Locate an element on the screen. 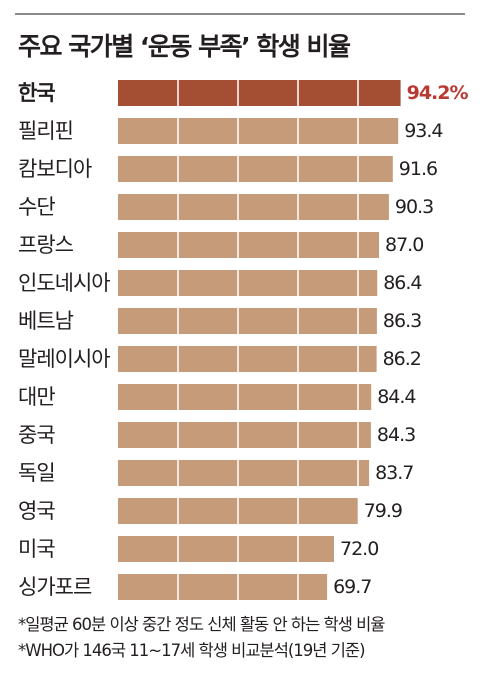 This screenshot has width=480, height=680. category-label: 한국 is located at coordinates (36, 93).